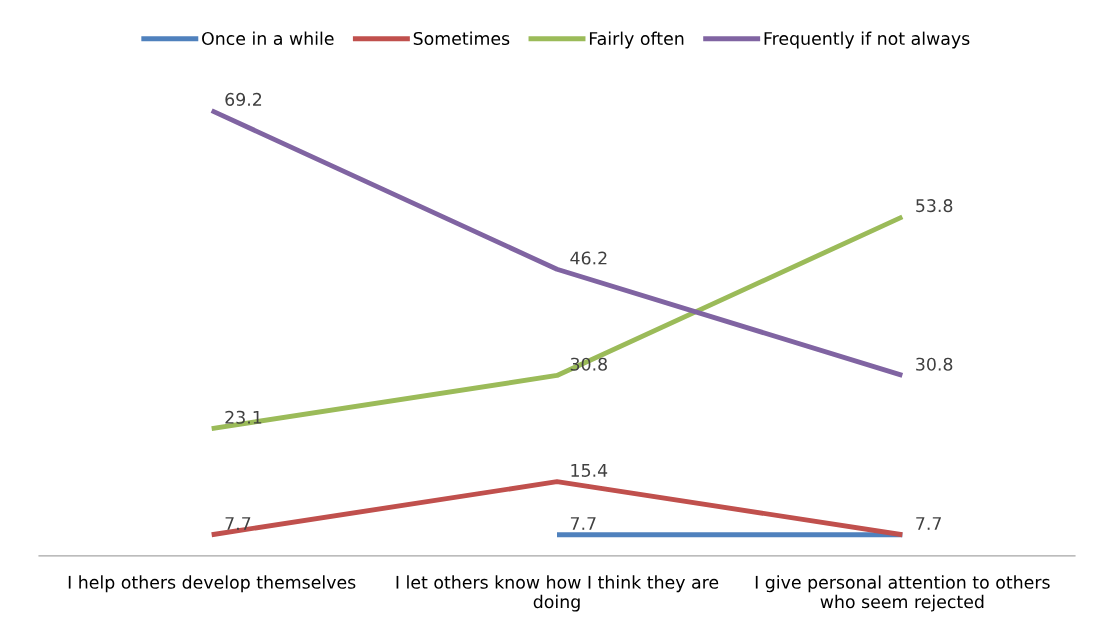 The width and height of the screenshot is (1114, 639). Describe the element at coordinates (461, 38) in the screenshot. I see `legend-label: Sometimes` at that location.